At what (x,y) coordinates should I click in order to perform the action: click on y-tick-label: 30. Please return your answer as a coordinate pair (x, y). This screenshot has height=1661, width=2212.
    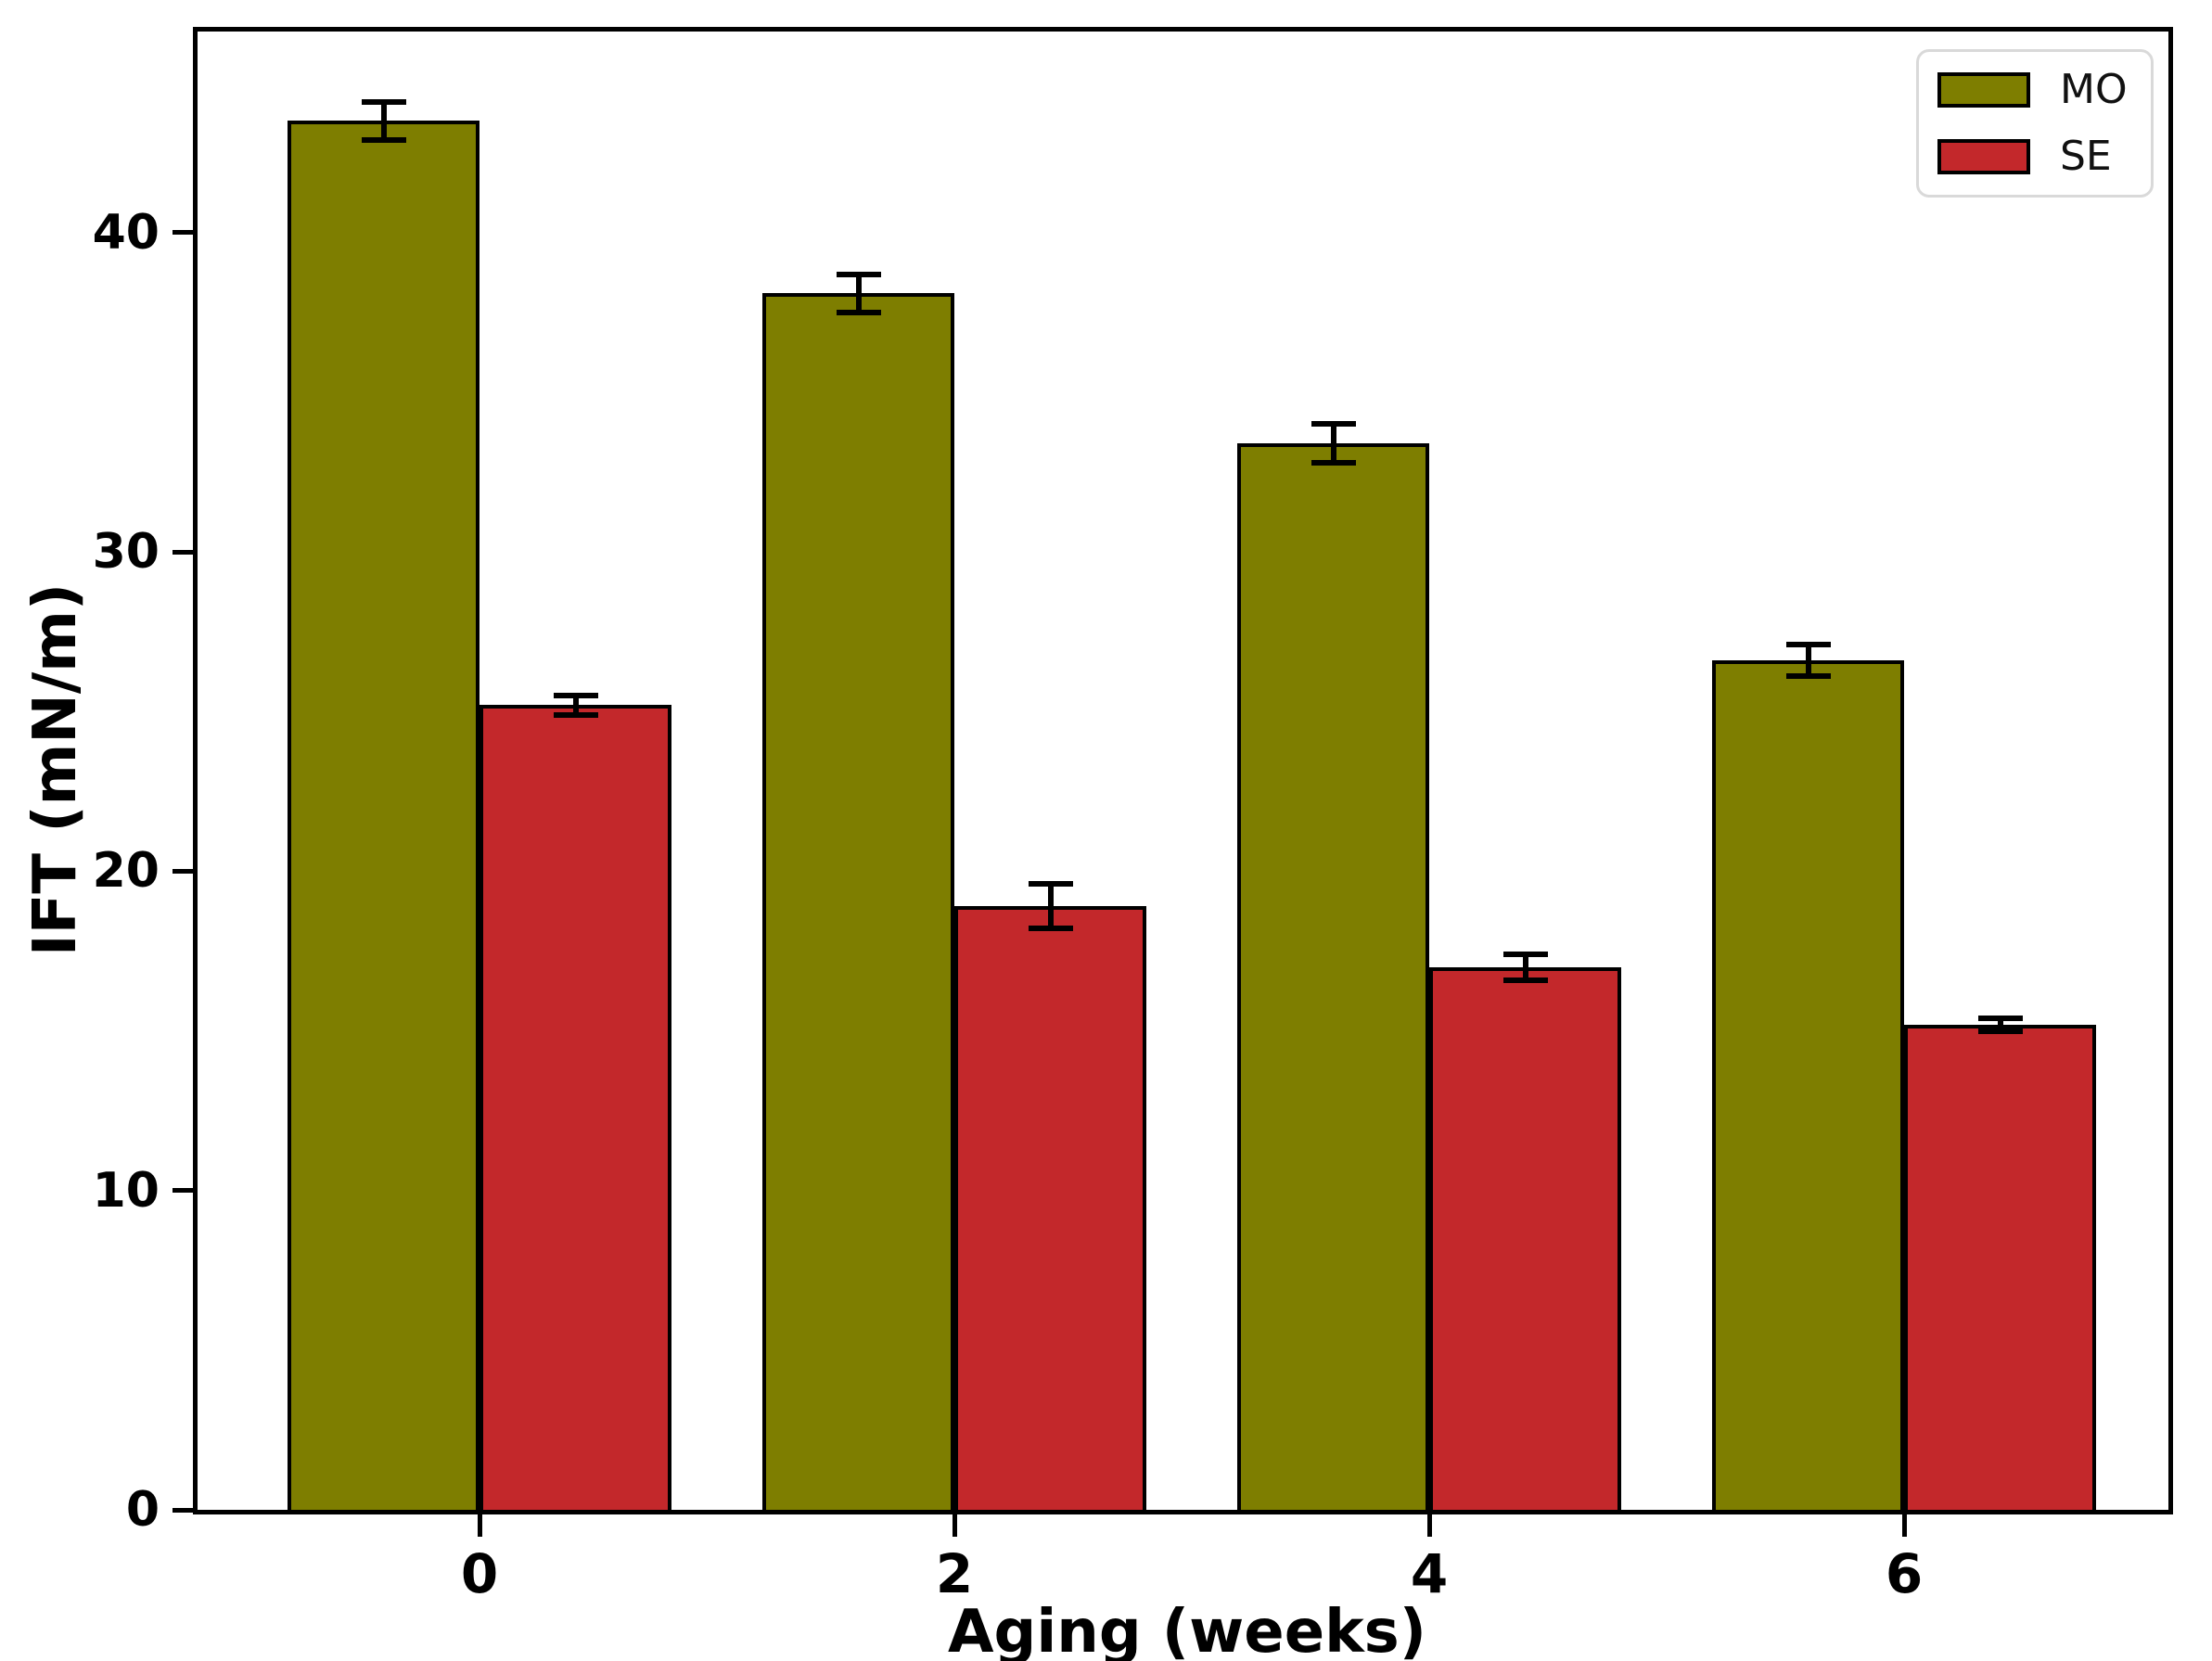
    Looking at the image, I should click on (126, 552).